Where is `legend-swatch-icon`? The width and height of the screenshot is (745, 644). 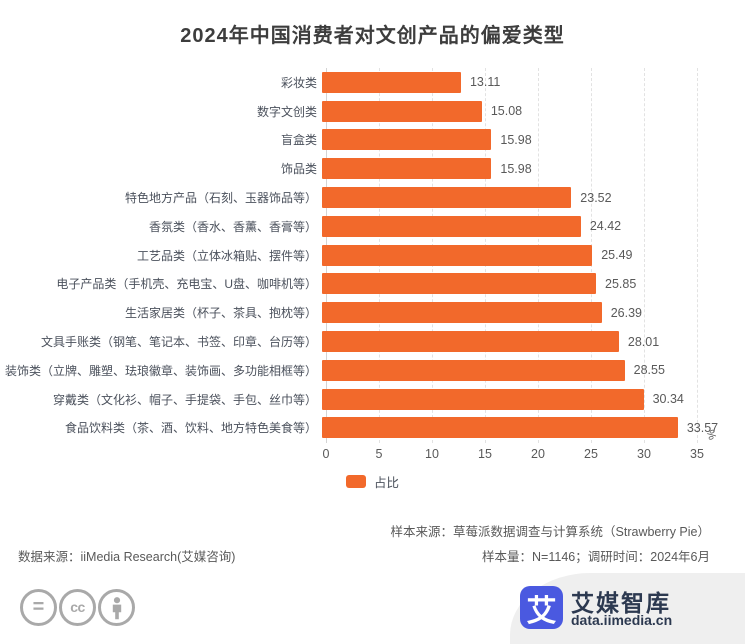 legend-swatch-icon is located at coordinates (355, 481).